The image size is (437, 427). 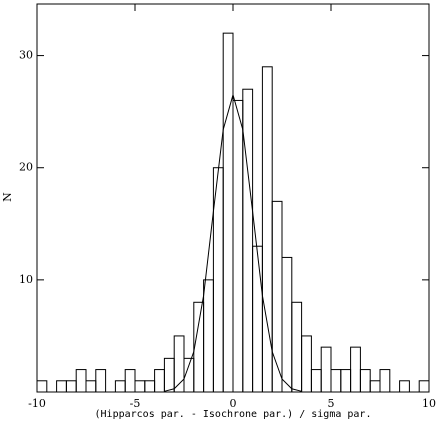 What do you see at coordinates (135, 403) in the screenshot?
I see `x-tick-label: -5` at bounding box center [135, 403].